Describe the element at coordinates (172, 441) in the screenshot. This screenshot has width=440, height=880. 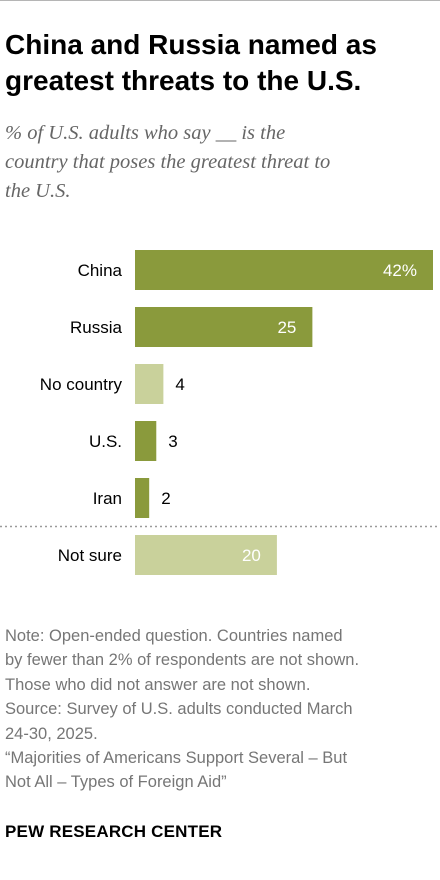
I see `value-label-u-s: 3` at that location.